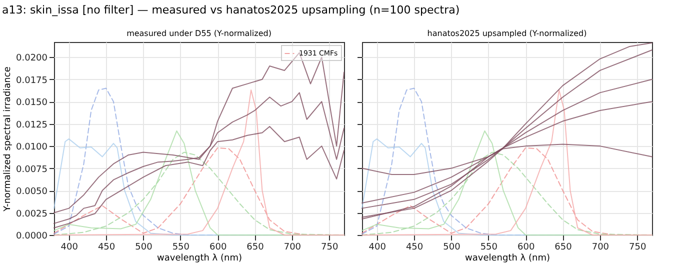 The height and width of the screenshot is (268, 690). What do you see at coordinates (231, 10) in the screenshot?
I see `chart-title: a13: skin_issa [no filter] — measured vs hanatos2025 upsampling (n=100 spectra)` at bounding box center [231, 10].